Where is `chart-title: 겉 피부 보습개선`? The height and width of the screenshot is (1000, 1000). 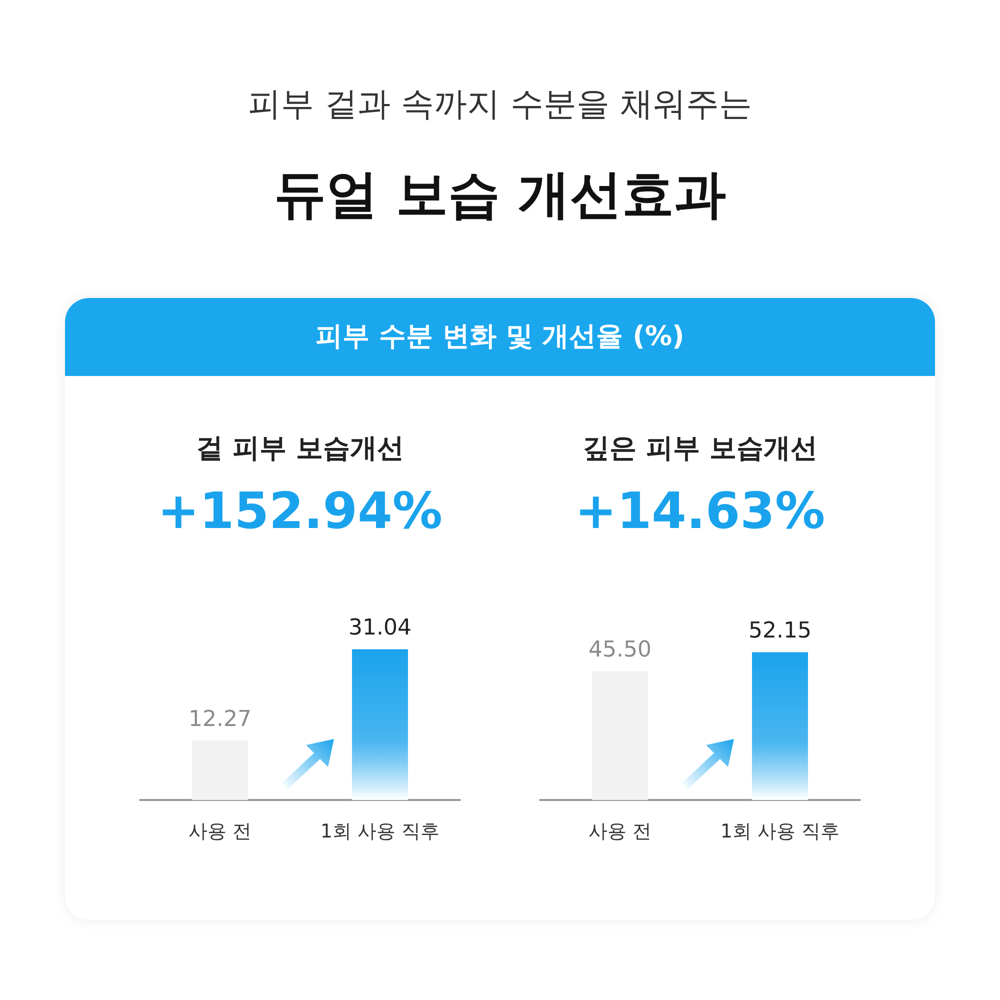
chart-title: 겉 피부 보습개선 is located at coordinates (300, 449).